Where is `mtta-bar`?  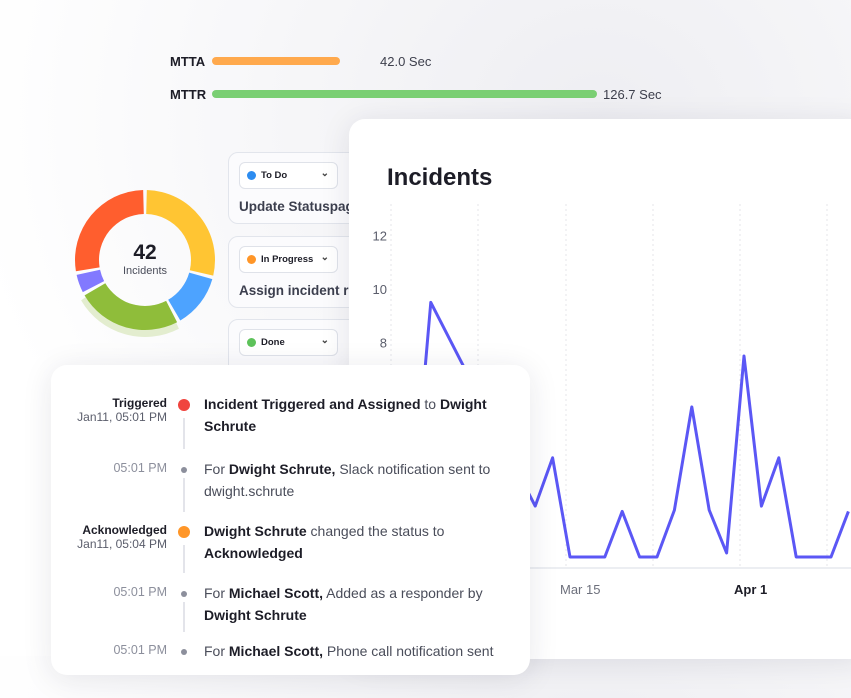 mtta-bar is located at coordinates (276, 61).